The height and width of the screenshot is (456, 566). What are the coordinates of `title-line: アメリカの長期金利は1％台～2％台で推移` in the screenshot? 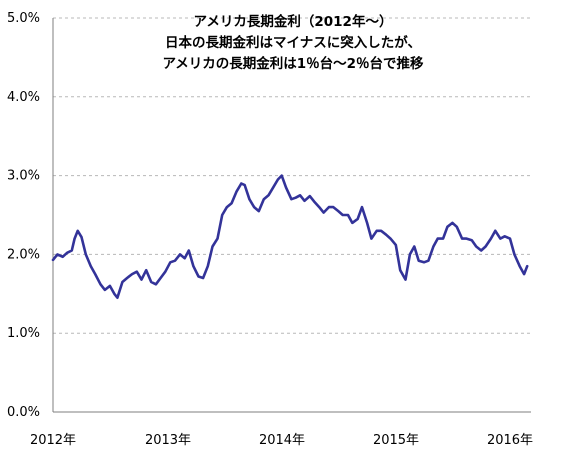 It's located at (293, 63).